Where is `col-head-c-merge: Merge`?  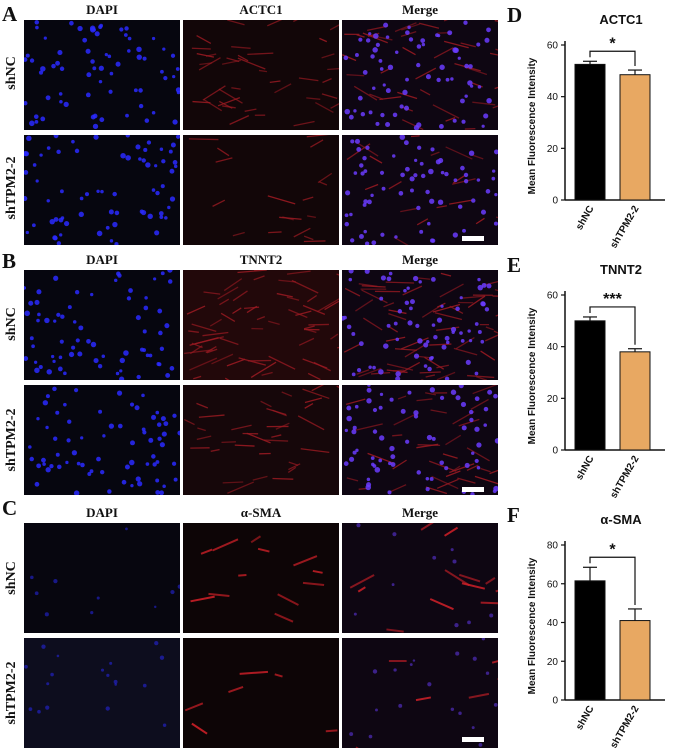 col-head-c-merge: Merge is located at coordinates (420, 512).